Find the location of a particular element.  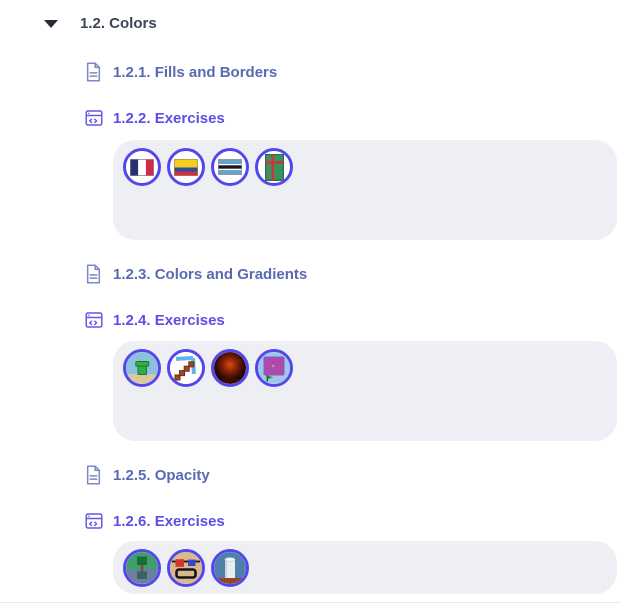

lesson-row-opacity: 1.2.5. Opacity is located at coordinates (147, 475).